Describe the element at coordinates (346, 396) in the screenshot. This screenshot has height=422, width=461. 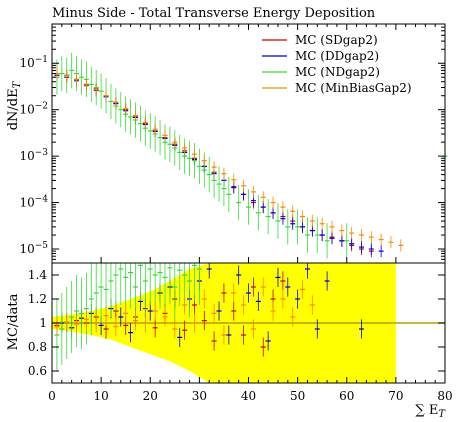
I see `x-tick-label: 60` at that location.